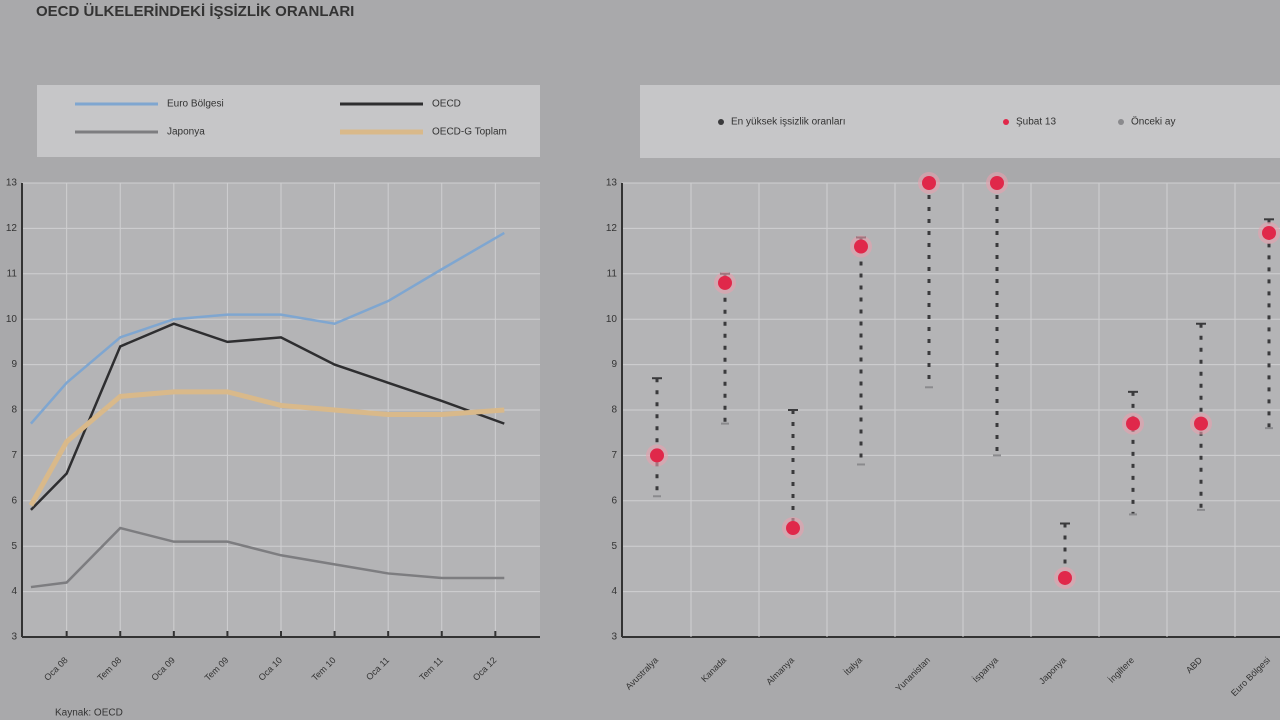 The height and width of the screenshot is (720, 1280). Describe the element at coordinates (985, 669) in the screenshot. I see `x-tick-label: İspanya` at that location.